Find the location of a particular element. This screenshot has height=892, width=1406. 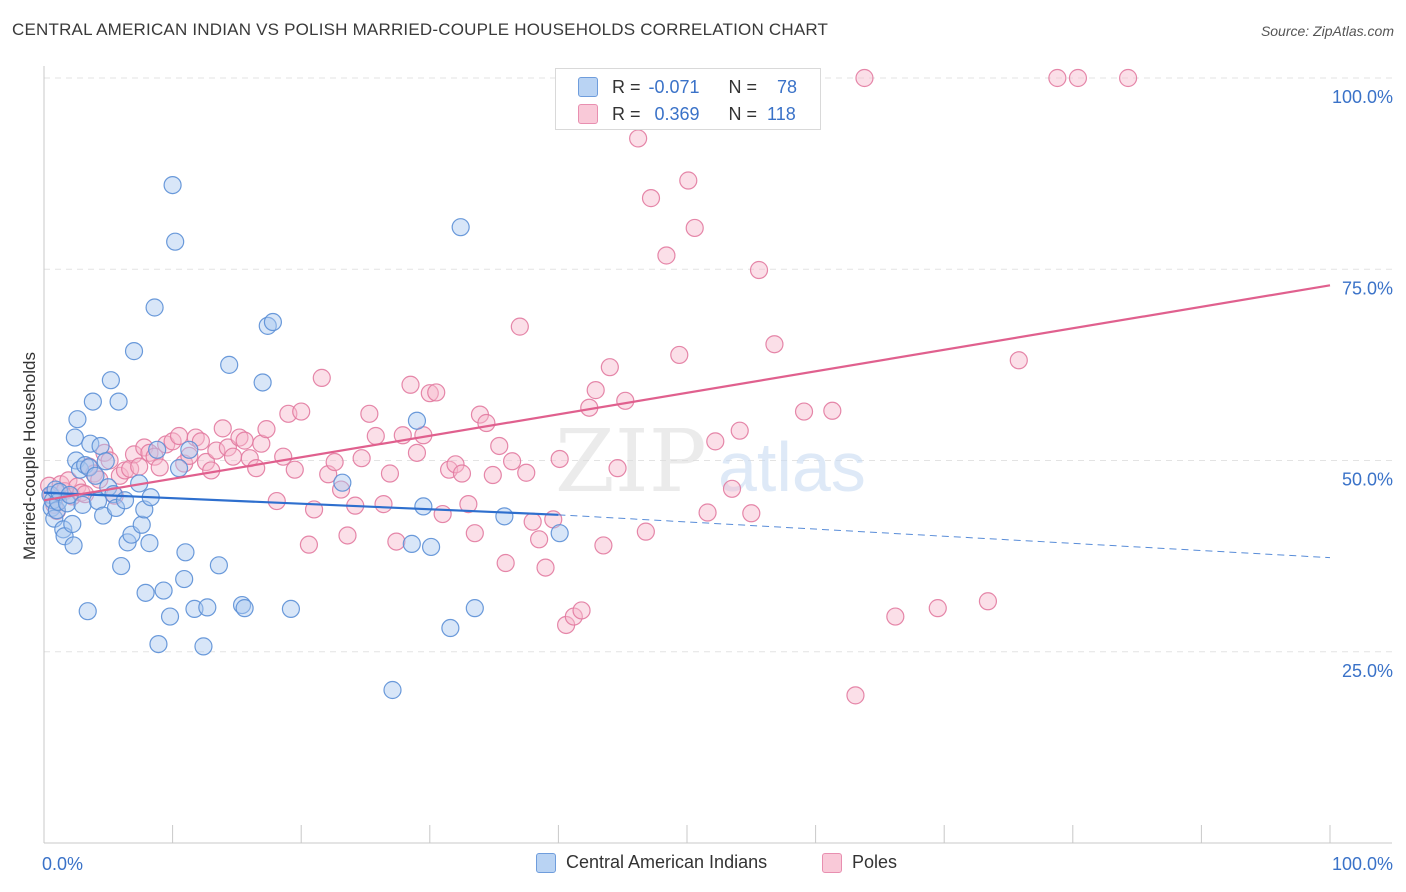

watermark: ZIP atlas is located at coordinates (710, 462).